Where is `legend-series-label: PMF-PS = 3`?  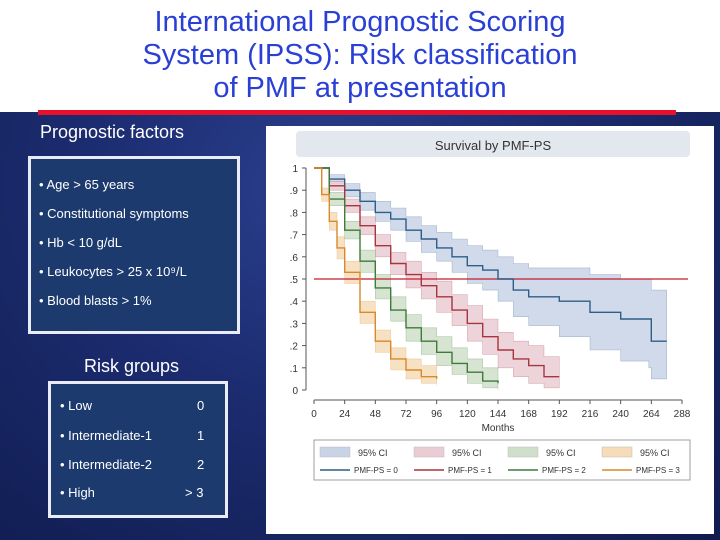
legend-series-label: PMF-PS = 3 is located at coordinates (658, 470).